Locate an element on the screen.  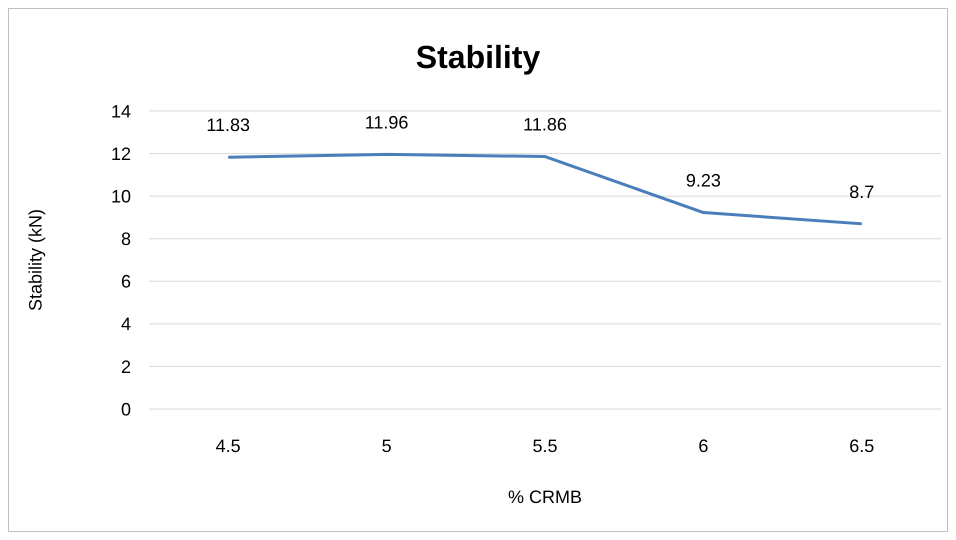
x-tick-label: 5 is located at coordinates (387, 446).